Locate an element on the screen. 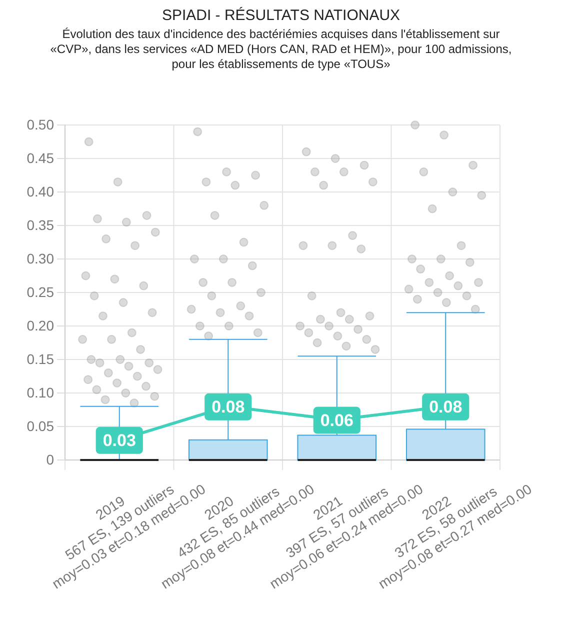 Image resolution: width=562 pixels, height=632 pixels. y-tick-label: 0.35 is located at coordinates (40, 224).